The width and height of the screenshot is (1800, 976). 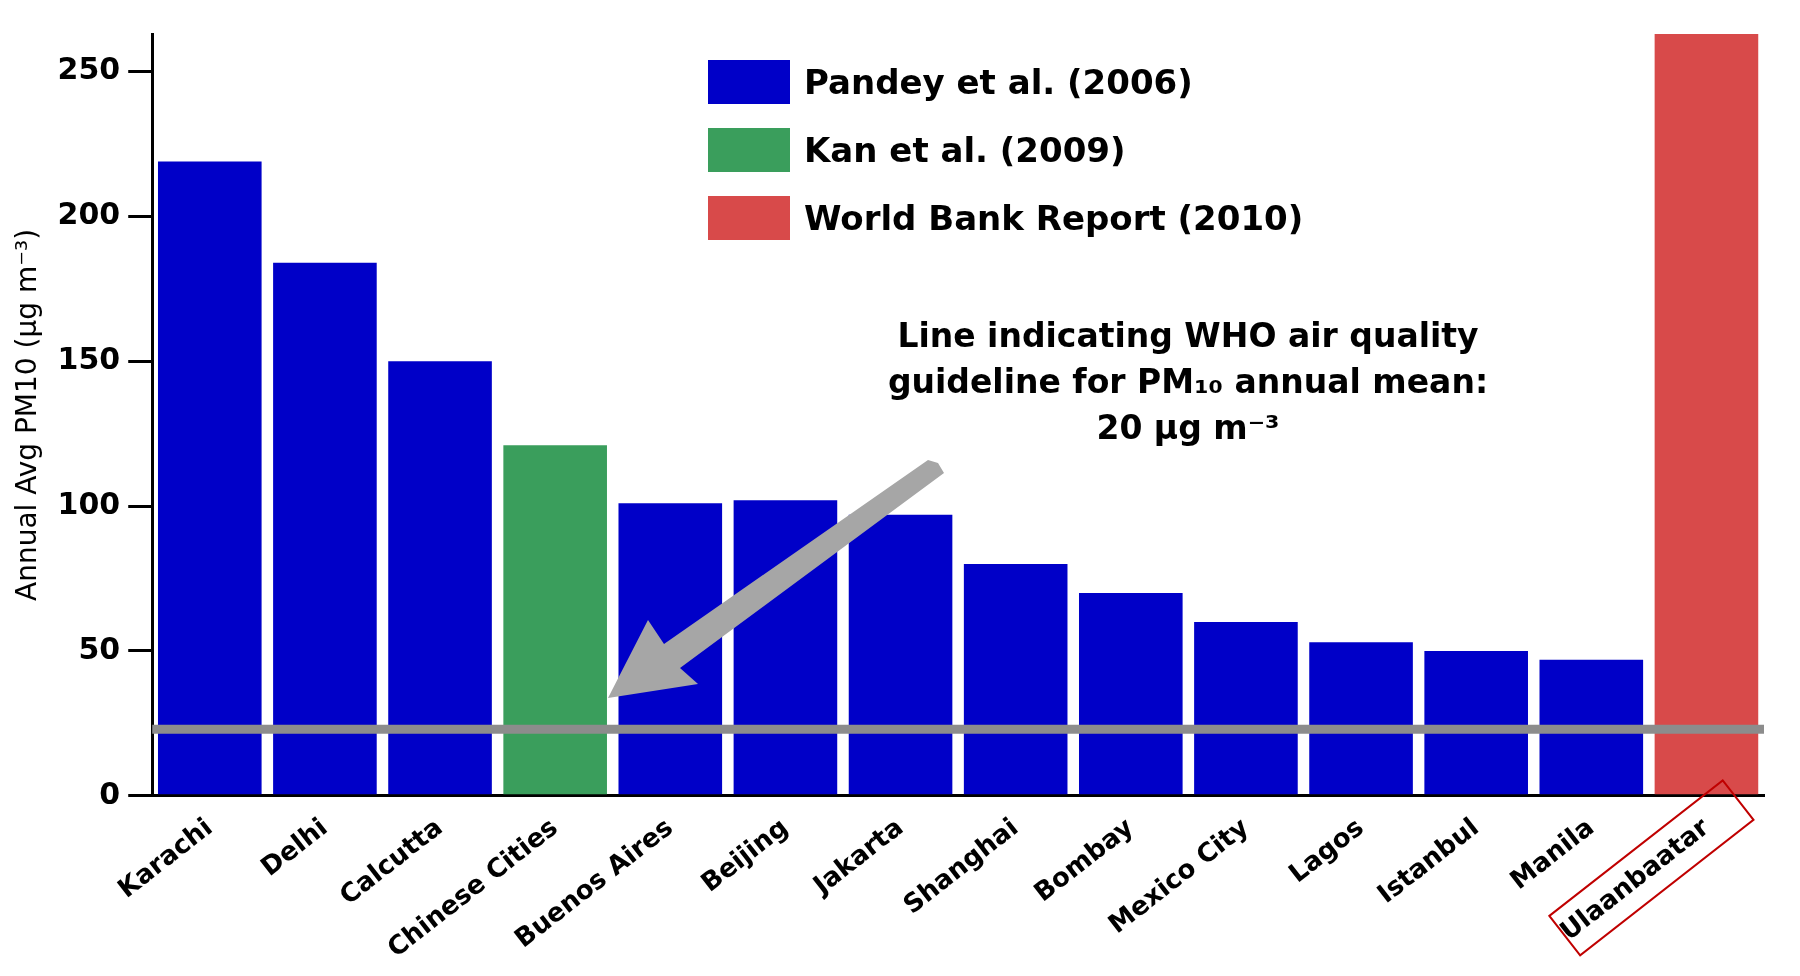 What do you see at coordinates (89, 69) in the screenshot?
I see `y-tick-label: 250` at bounding box center [89, 69].